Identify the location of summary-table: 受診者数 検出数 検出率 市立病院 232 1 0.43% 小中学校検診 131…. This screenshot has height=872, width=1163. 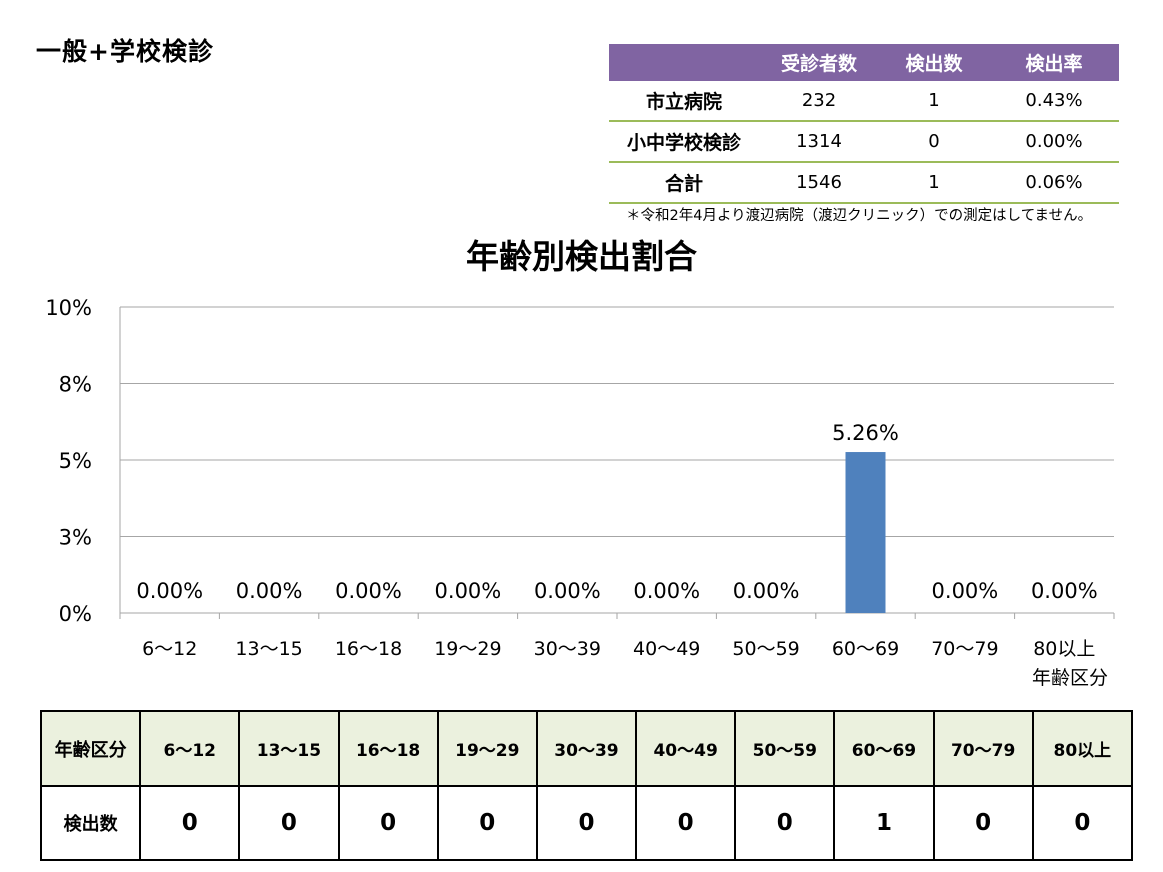
(864, 124).